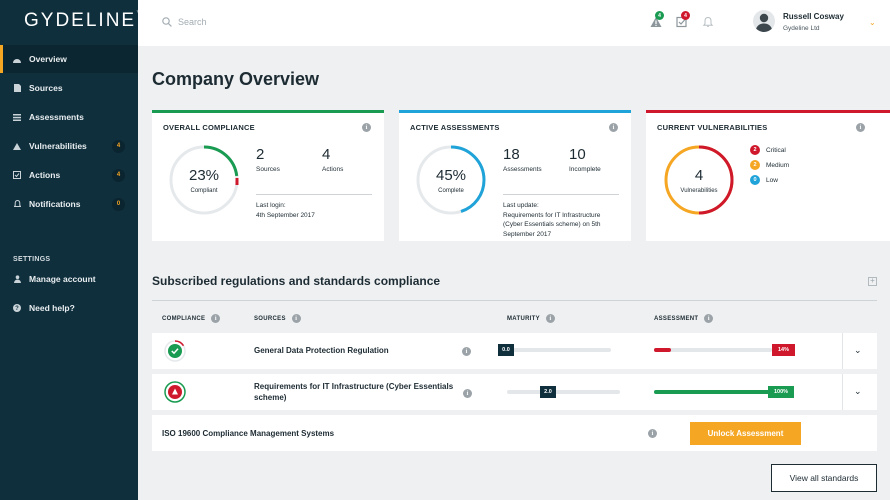  What do you see at coordinates (58, 146) in the screenshot?
I see `sidebar-item-label: Vulnerabilities` at bounding box center [58, 146].